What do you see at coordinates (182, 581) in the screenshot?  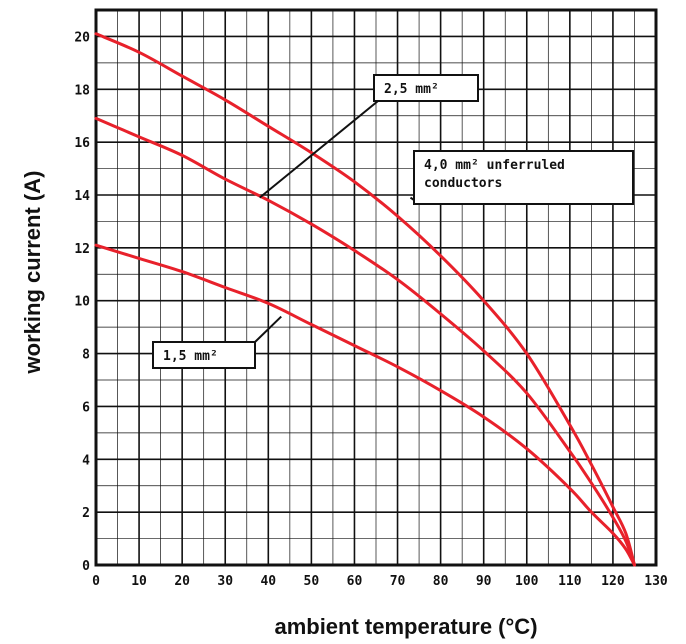 I see `x-tick-label: 20` at bounding box center [182, 581].